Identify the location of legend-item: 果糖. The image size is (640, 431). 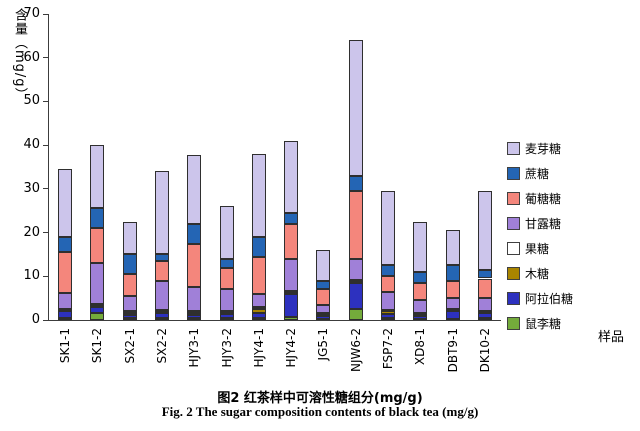
(540, 248).